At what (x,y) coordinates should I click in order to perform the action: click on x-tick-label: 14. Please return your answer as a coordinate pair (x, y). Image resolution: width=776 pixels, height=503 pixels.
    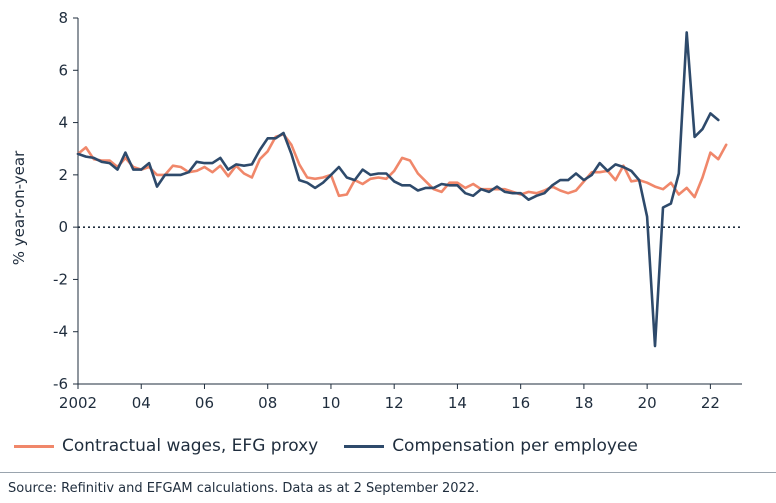
    Looking at the image, I should click on (457, 403).